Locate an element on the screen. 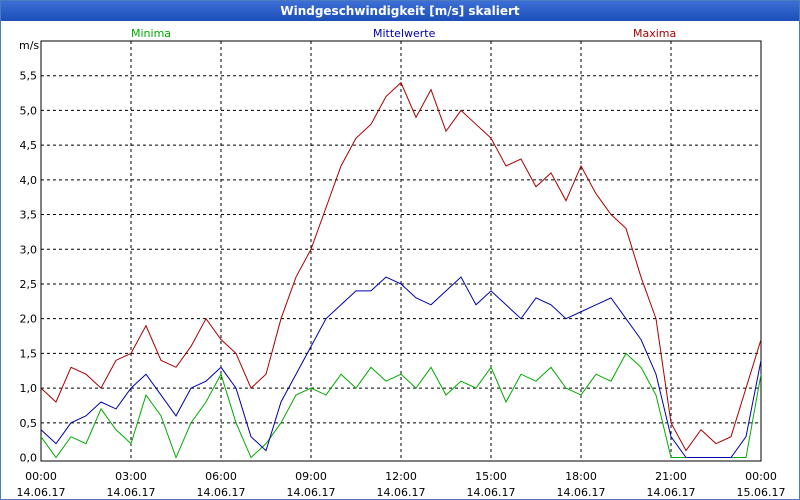  window-title: Windgeschwindigkeit [m/s] skaliert is located at coordinates (400, 11).